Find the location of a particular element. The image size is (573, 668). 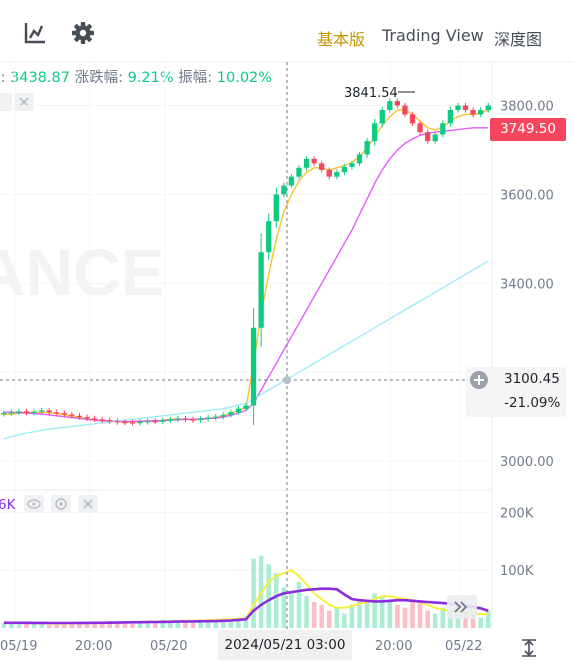

amplitude-label: 振幅: is located at coordinates (195, 78).